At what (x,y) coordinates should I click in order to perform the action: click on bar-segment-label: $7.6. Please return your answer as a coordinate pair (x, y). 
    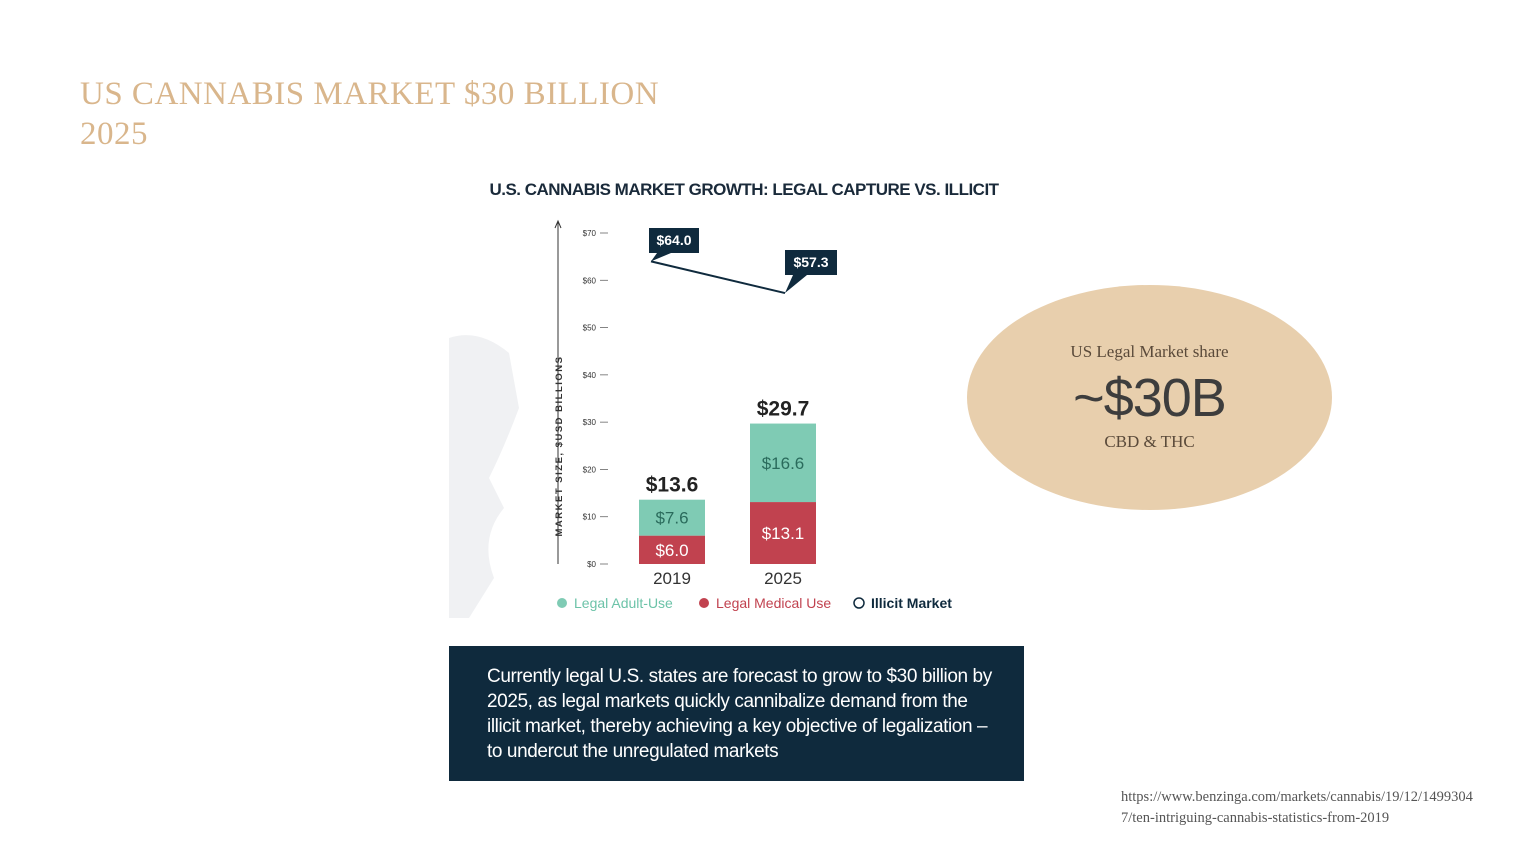
    Looking at the image, I should click on (671, 518).